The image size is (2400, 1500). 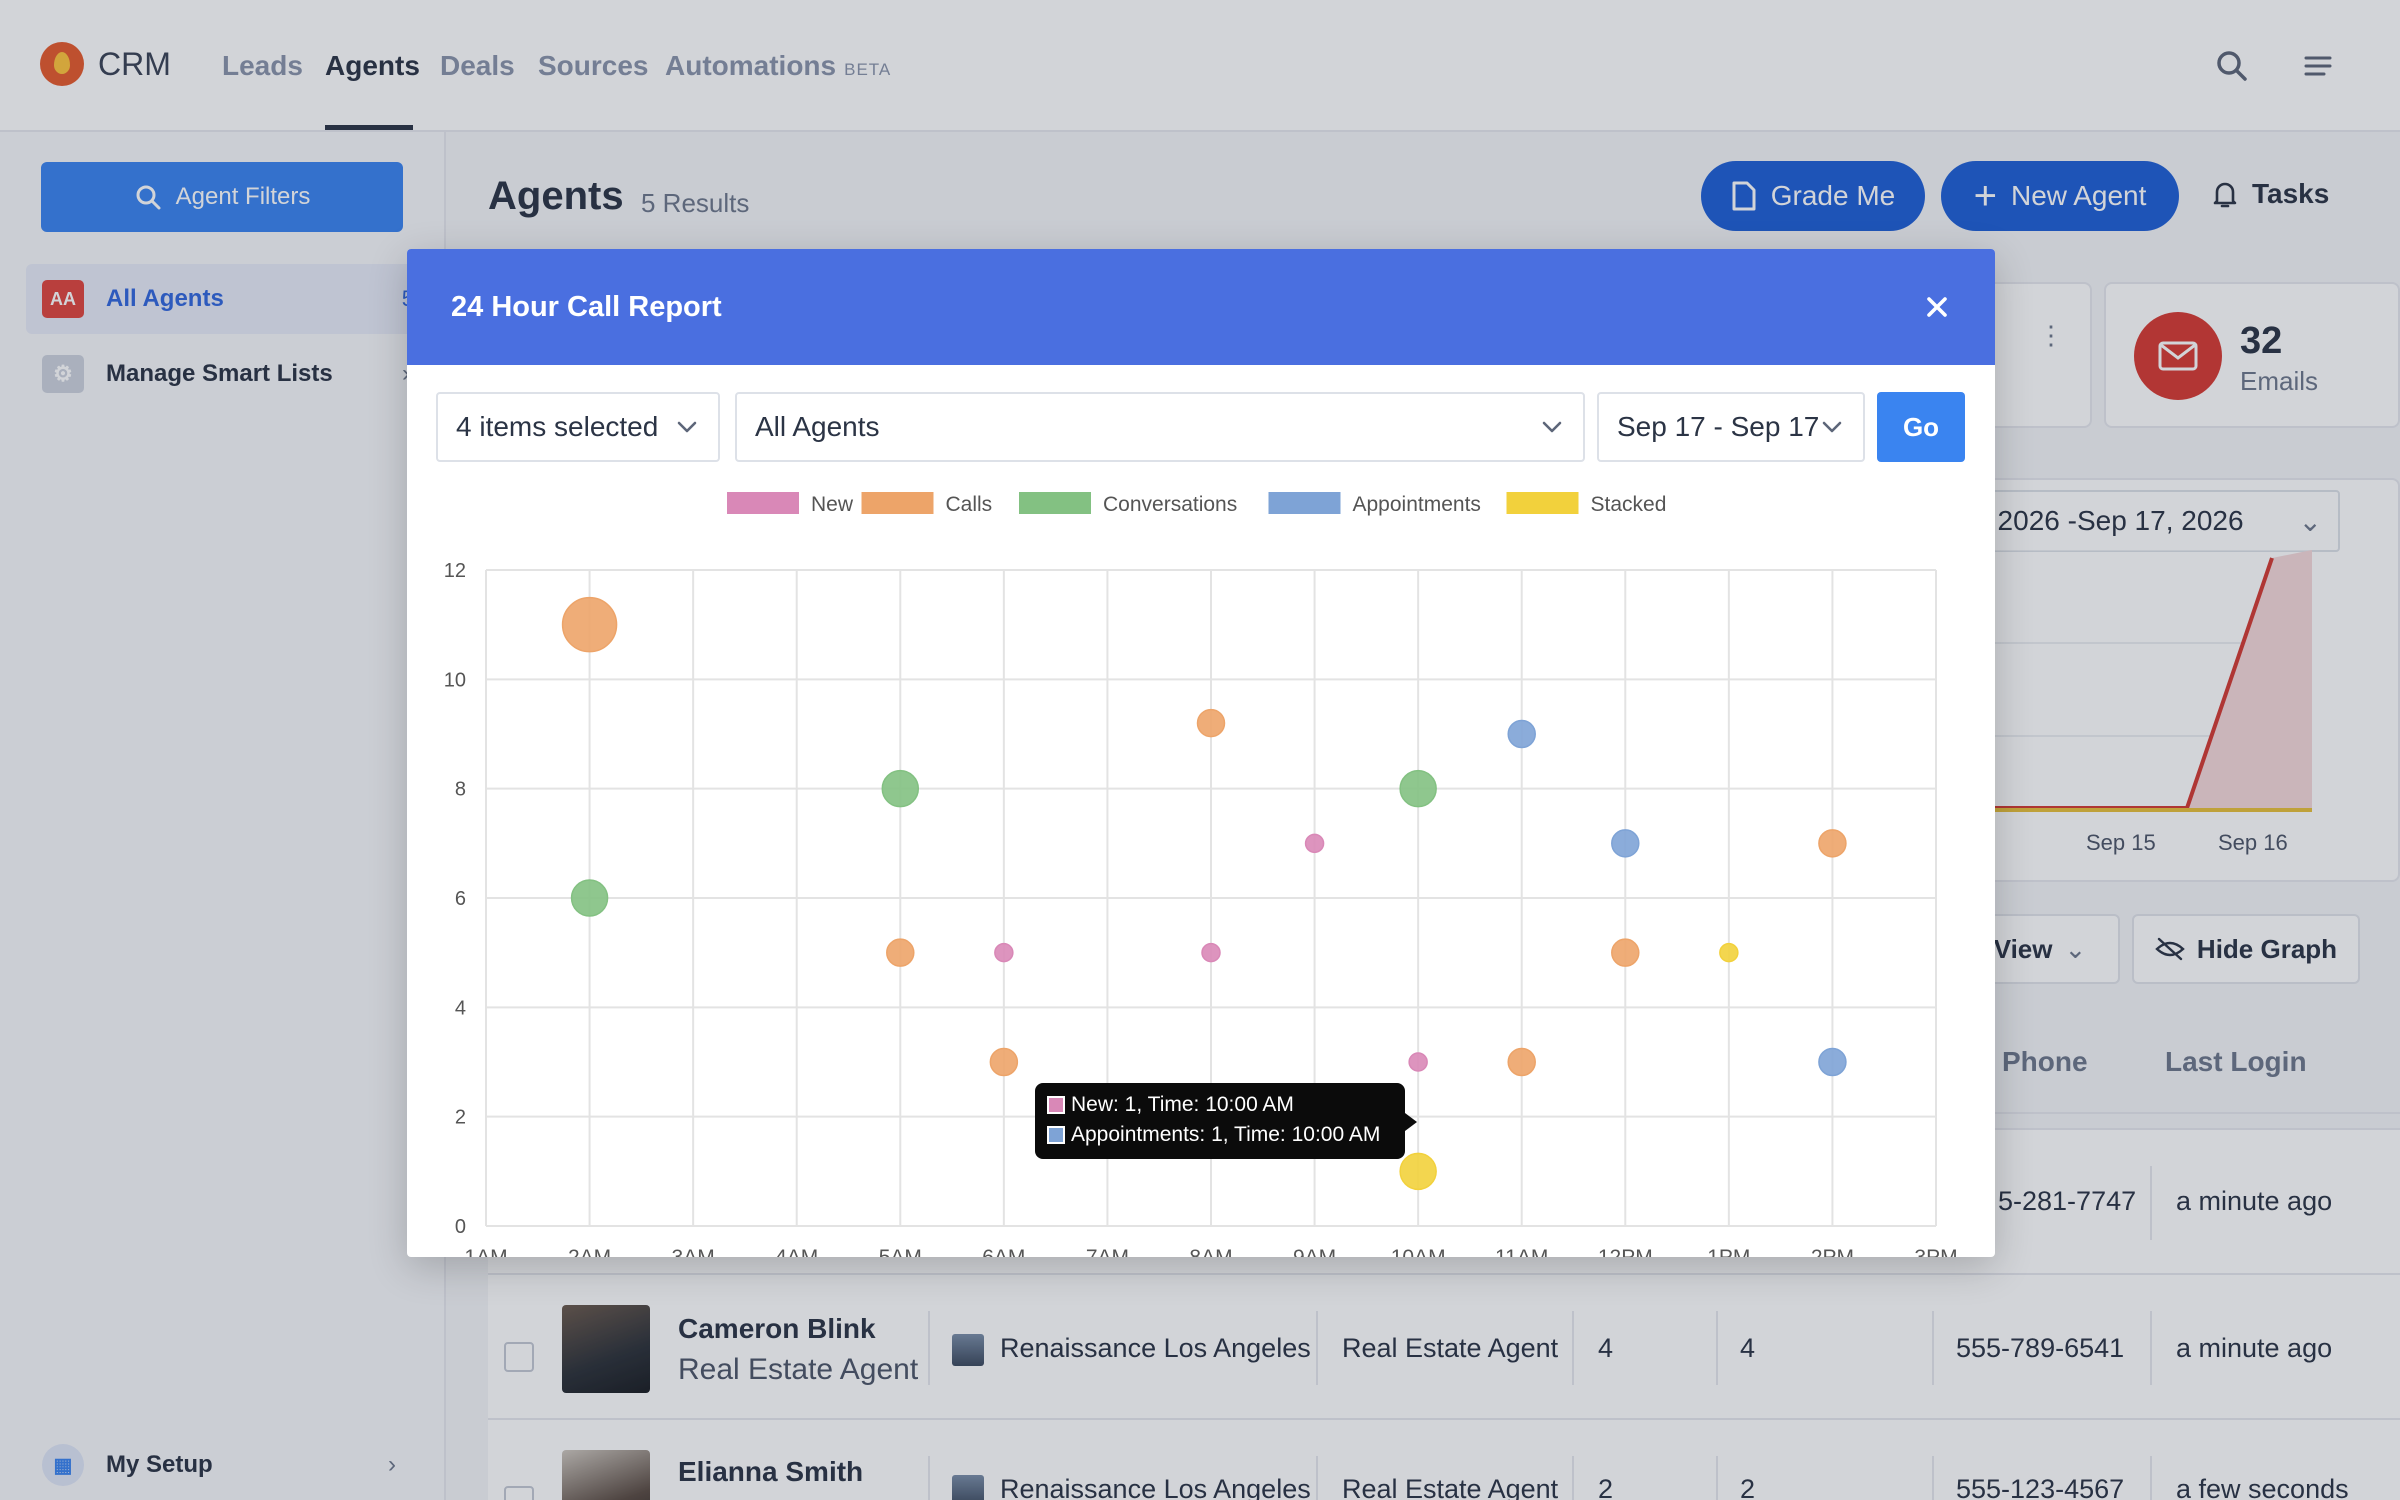 I want to click on graph-date-range-select: , 2026 - Sep 17, 2026 ⌄, so click(x=2154, y=521).